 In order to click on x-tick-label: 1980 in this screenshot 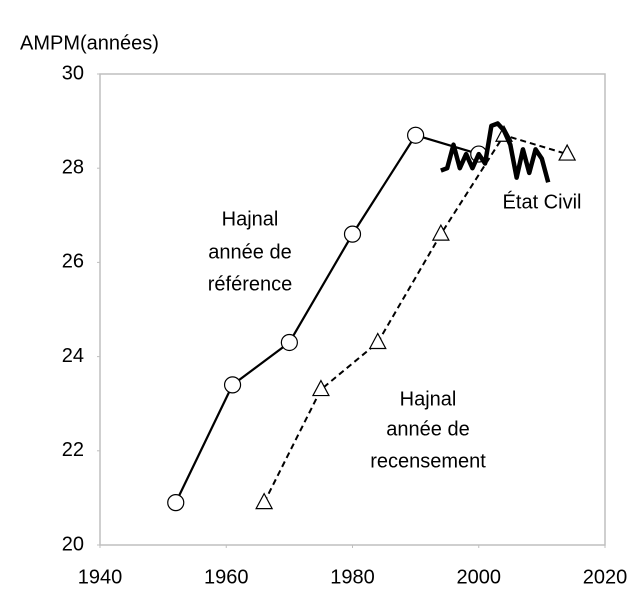, I will do `click(352, 577)`.